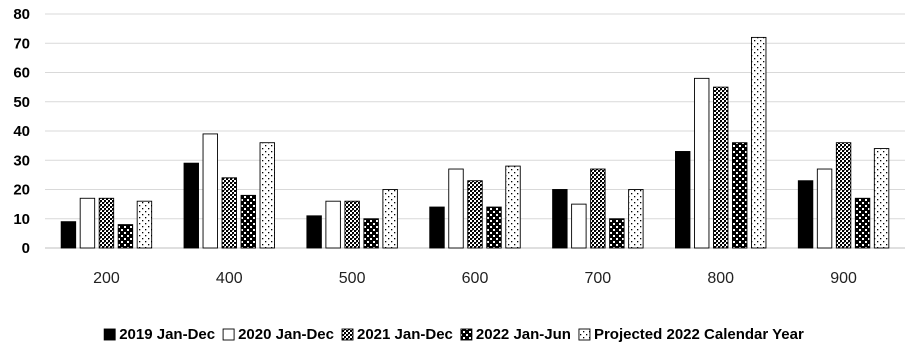  I want to click on y-tick-label: 10, so click(21, 219).